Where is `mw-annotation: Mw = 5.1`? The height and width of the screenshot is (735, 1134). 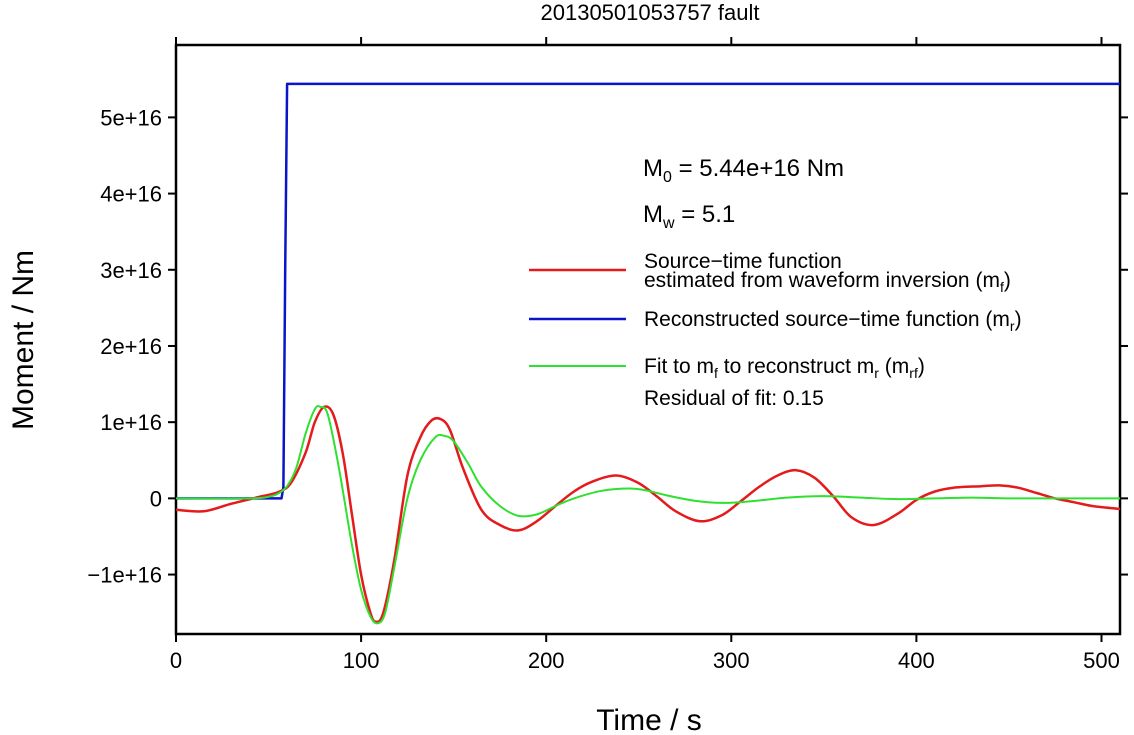 mw-annotation: Mw = 5.1 is located at coordinates (689, 216).